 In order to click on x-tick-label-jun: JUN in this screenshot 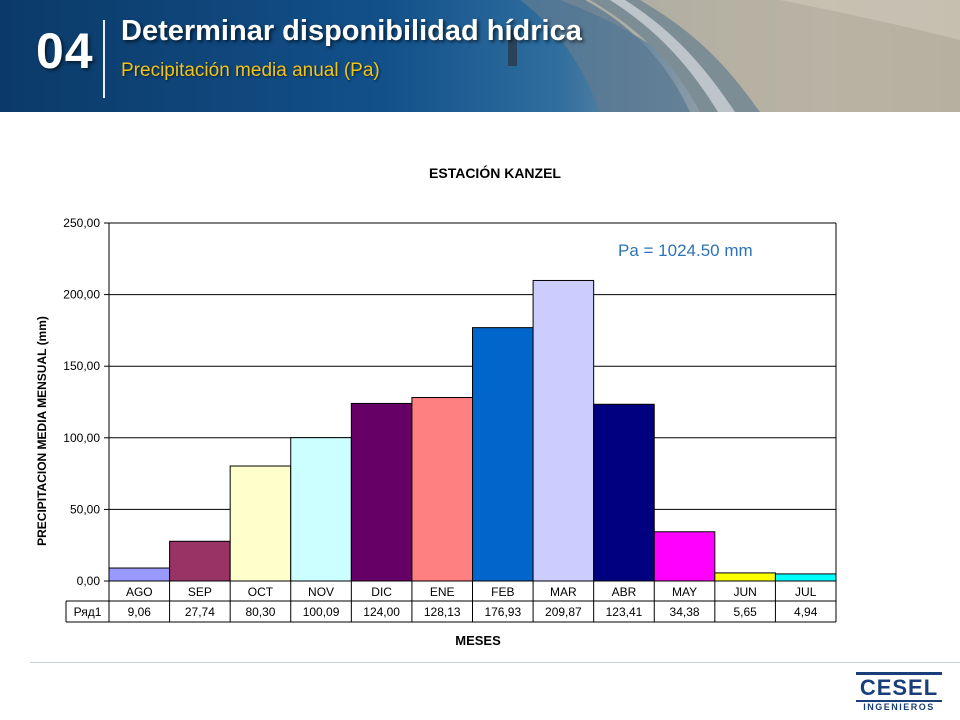, I will do `click(744, 592)`.